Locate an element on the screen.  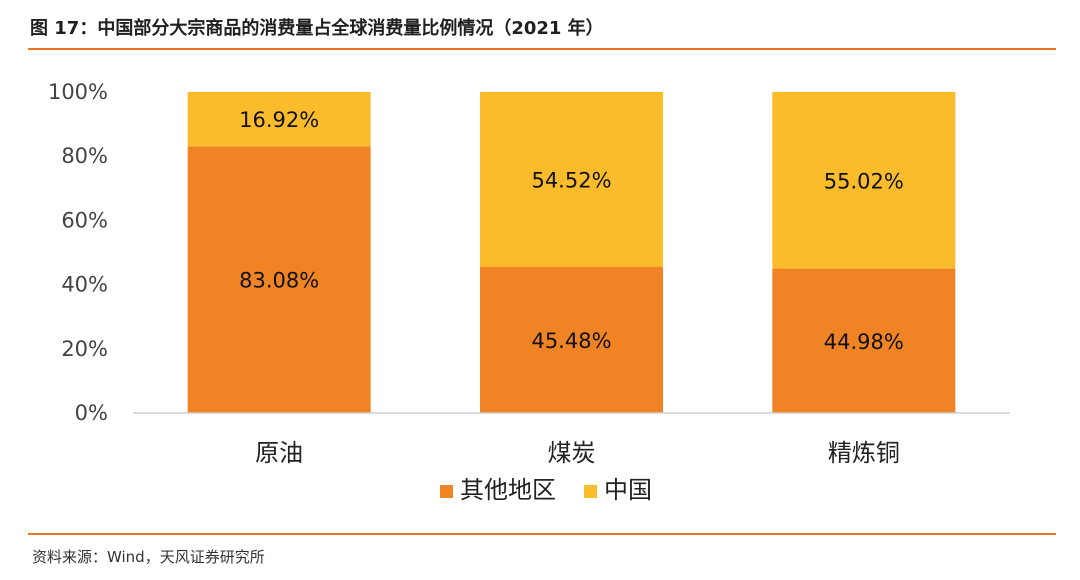
legend-swatch-other-regions is located at coordinates (446, 491).